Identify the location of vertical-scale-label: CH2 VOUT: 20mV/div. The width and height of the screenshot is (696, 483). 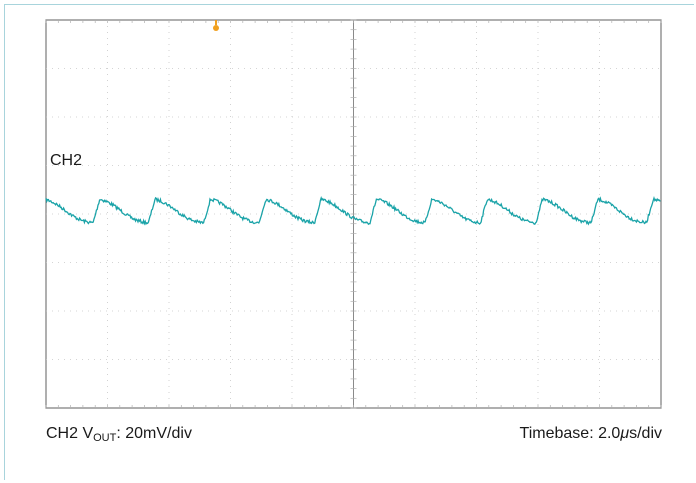
(119, 434).